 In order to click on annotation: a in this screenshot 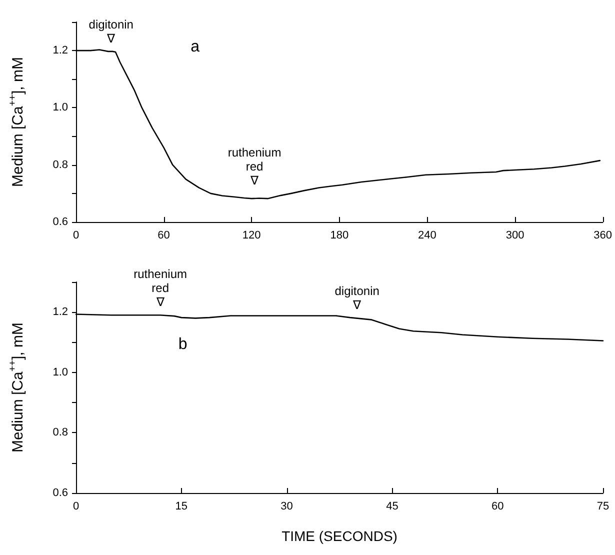, I will do `click(195, 47)`.